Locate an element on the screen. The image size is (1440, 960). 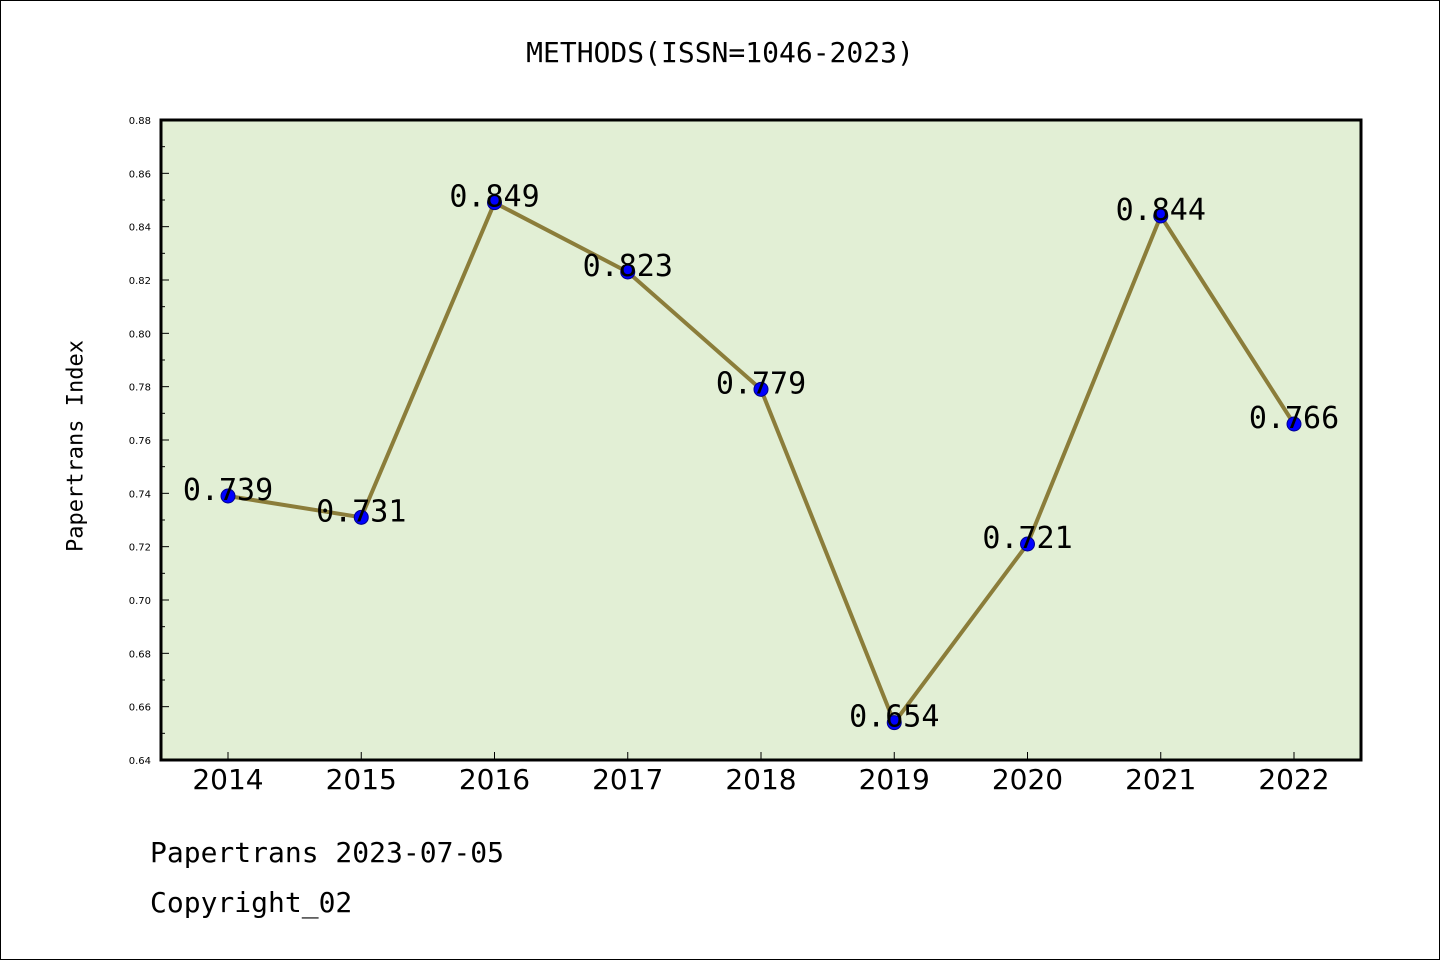
x-tick-label: 2017 is located at coordinates (627, 779).